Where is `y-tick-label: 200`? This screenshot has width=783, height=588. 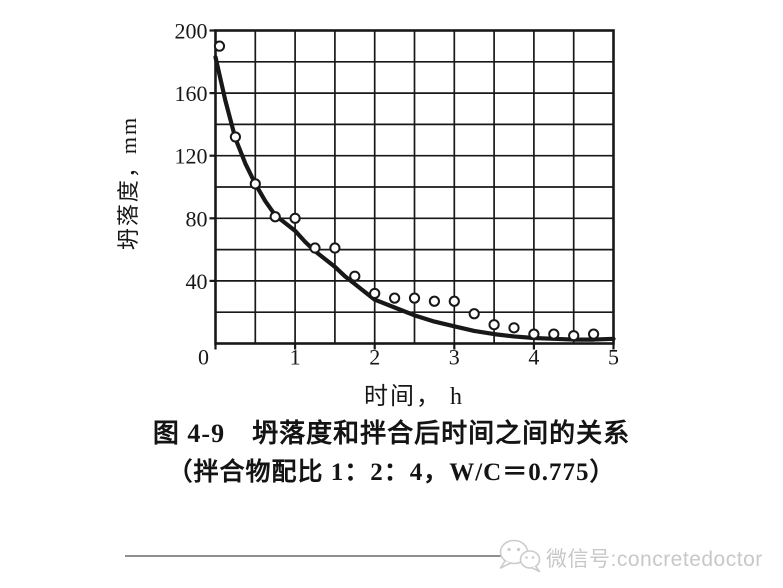 y-tick-label: 200 is located at coordinates (191, 31).